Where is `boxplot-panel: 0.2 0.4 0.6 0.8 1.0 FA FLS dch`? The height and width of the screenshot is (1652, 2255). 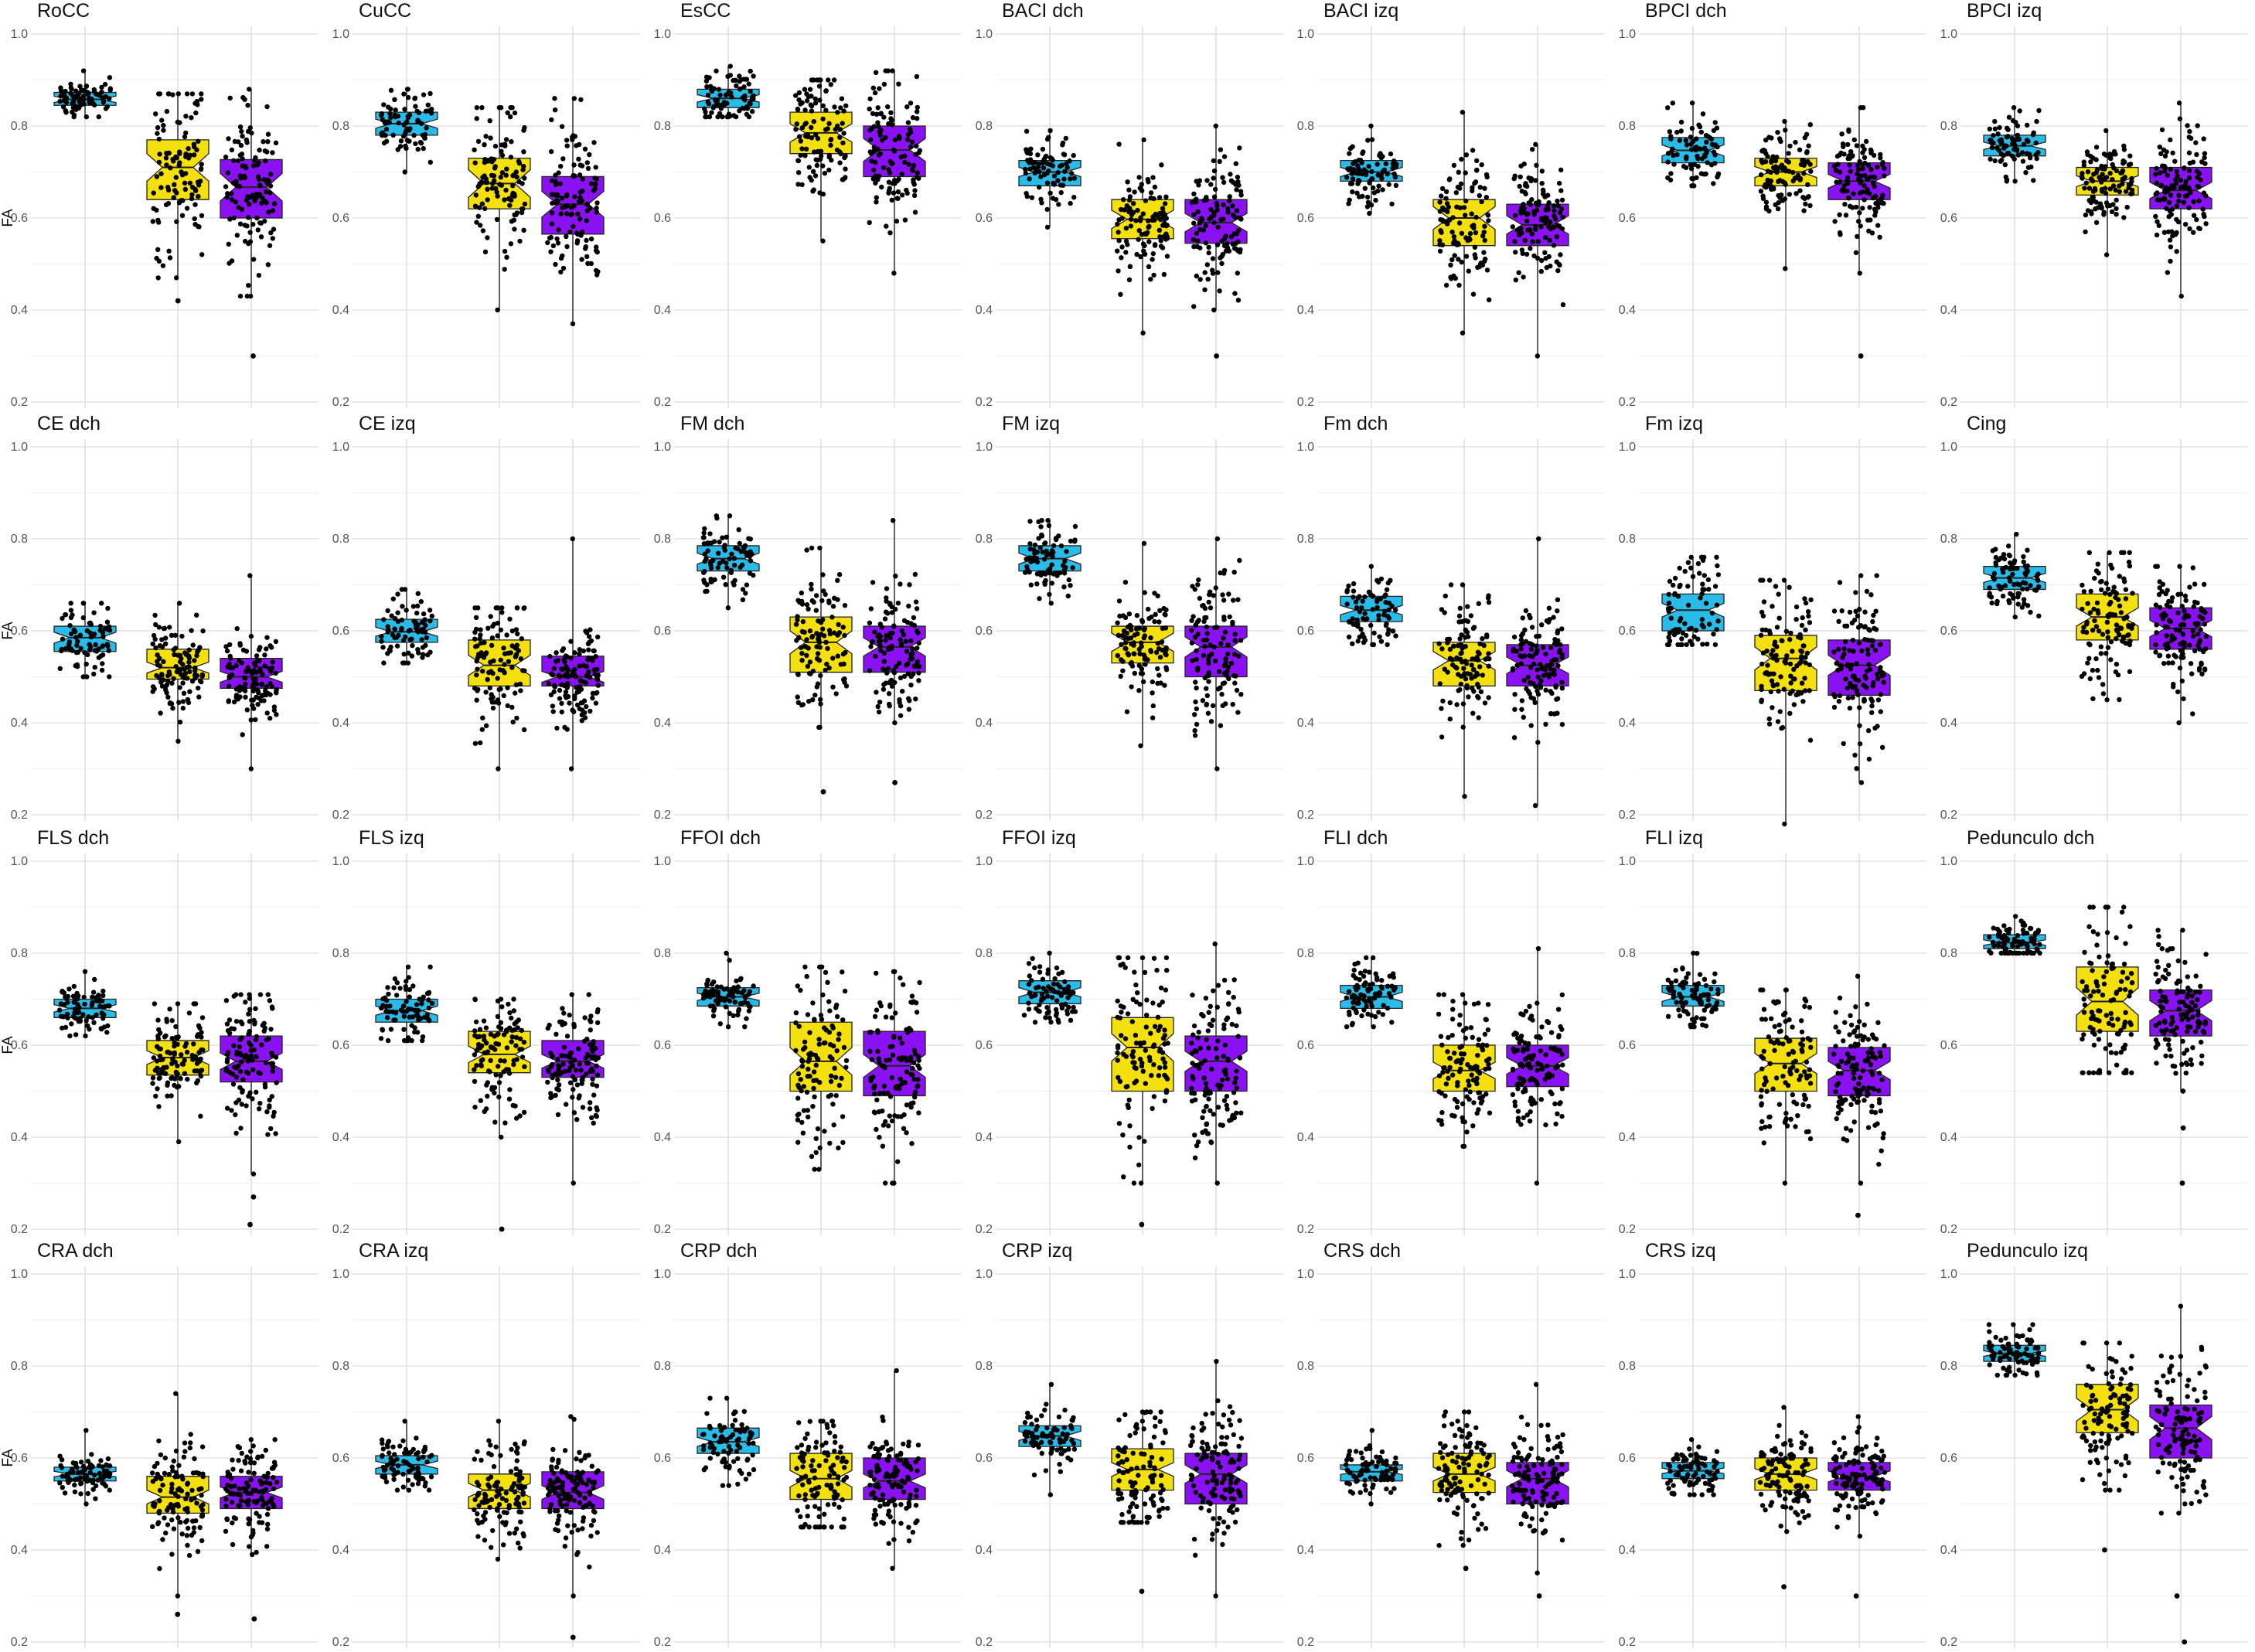
boxplot-panel: 0.2 0.4 0.6 0.8 1.0 FA FLS dch is located at coordinates (161, 1033).